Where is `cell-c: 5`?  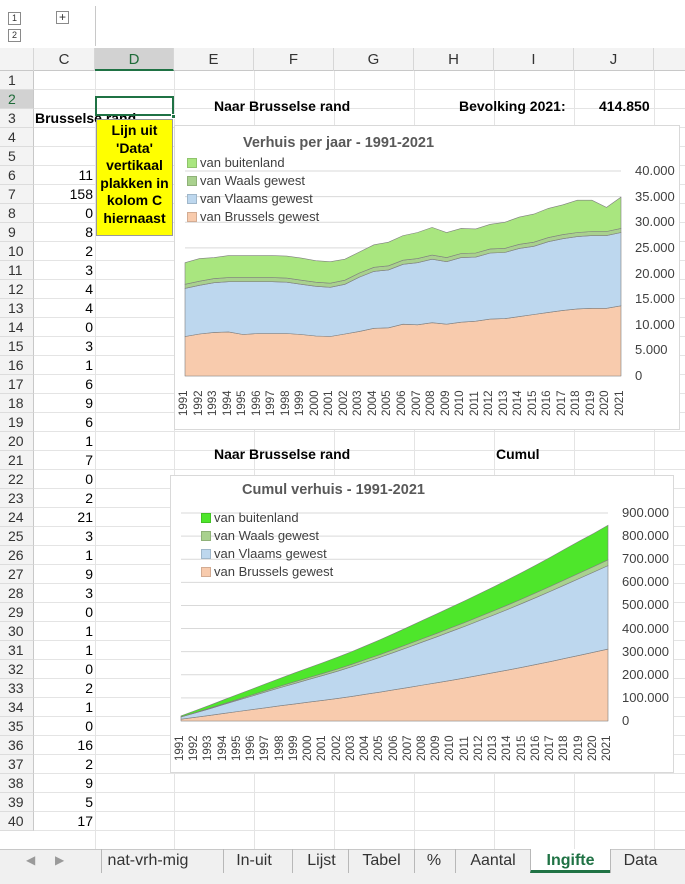
cell-c: 5 is located at coordinates (89, 802).